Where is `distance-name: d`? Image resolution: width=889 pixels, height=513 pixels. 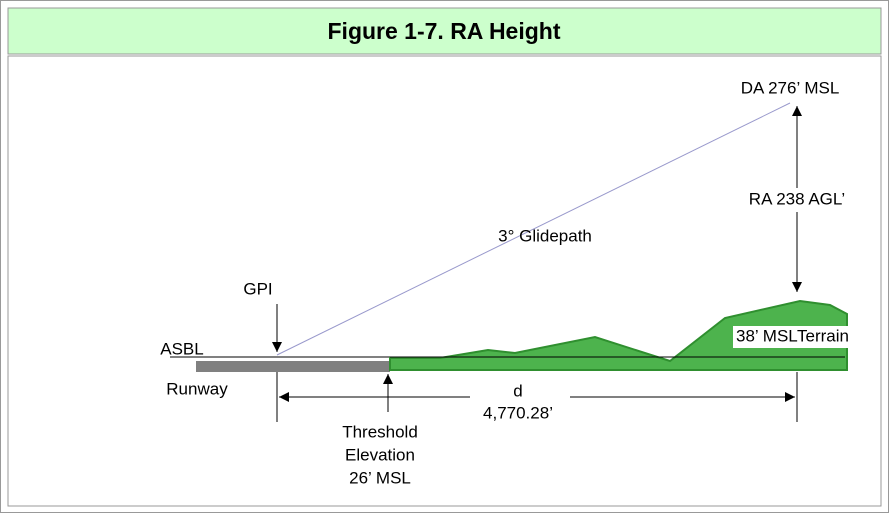 distance-name: d is located at coordinates (517, 390).